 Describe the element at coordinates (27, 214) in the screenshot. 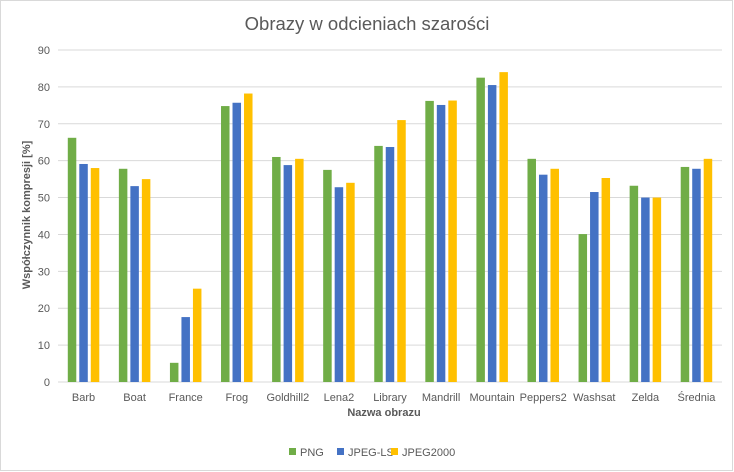

I see `y-axis-title: Współczynnik kompresji [%]` at that location.